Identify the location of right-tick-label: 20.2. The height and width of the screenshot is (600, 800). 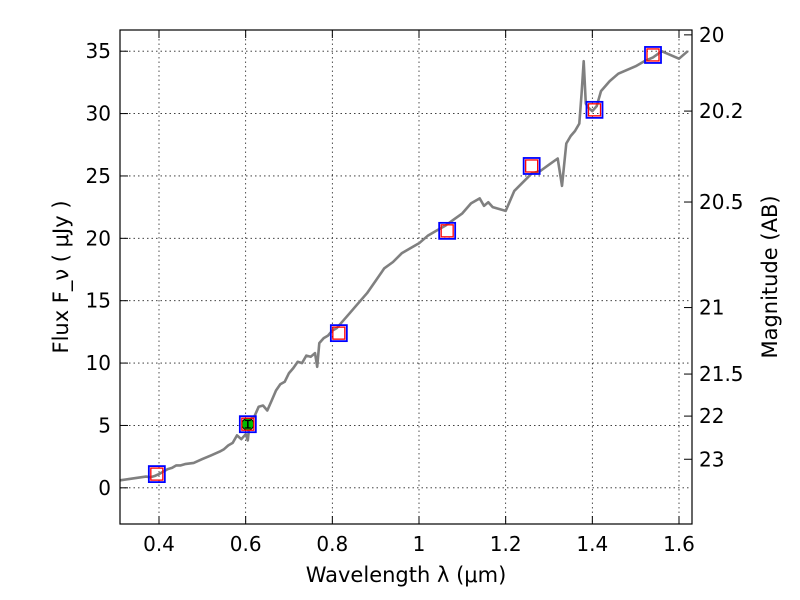
(721, 111).